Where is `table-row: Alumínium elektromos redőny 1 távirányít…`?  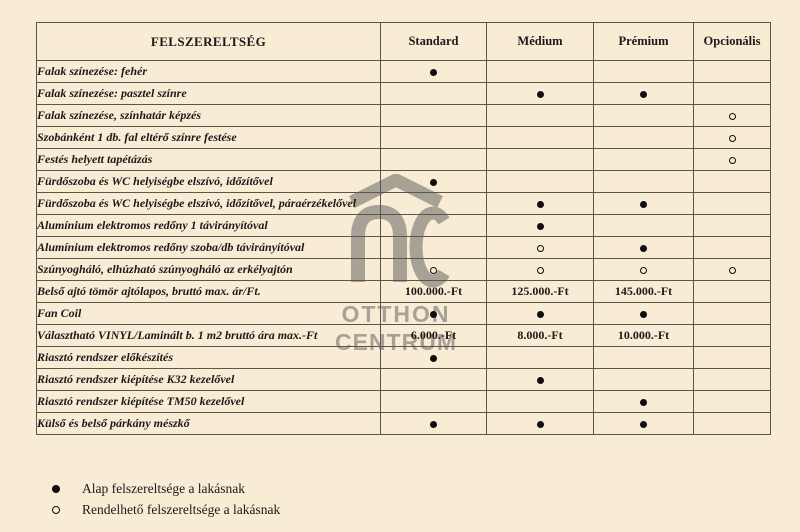 table-row: Alumínium elektromos redőny 1 távirányít… is located at coordinates (403, 225).